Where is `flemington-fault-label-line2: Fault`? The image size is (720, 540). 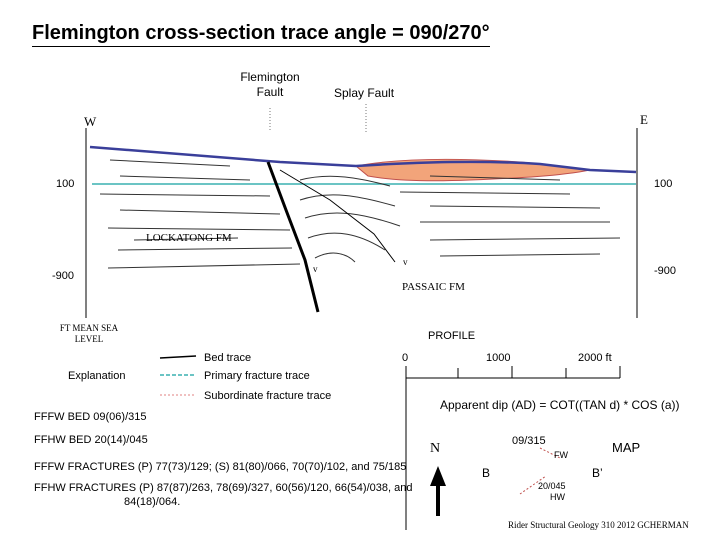 flemington-fault-label-line2: Fault is located at coordinates (270, 92).